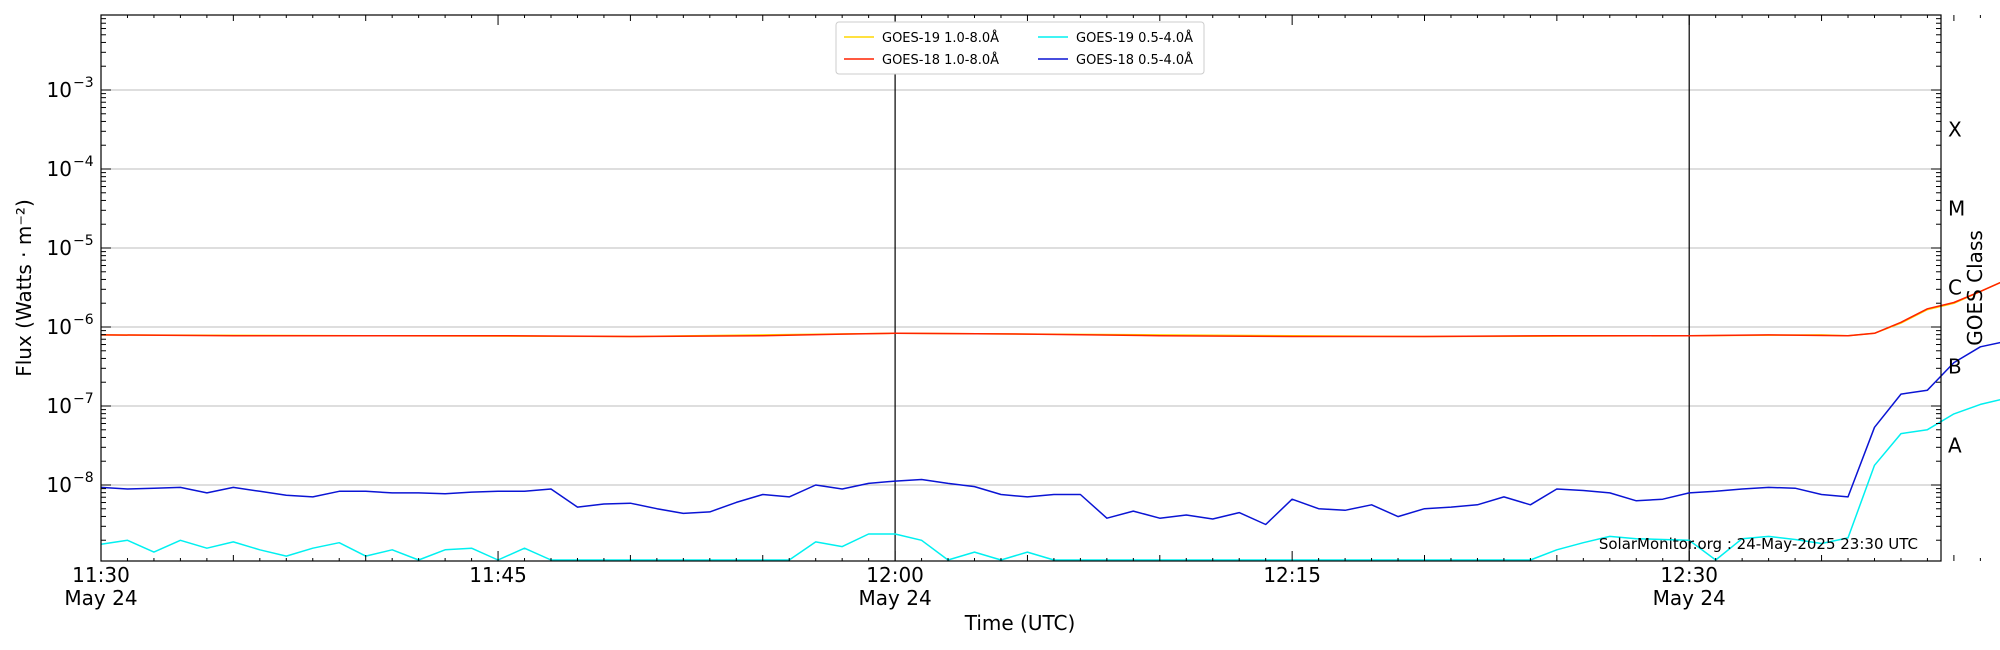  What do you see at coordinates (940, 60) in the screenshot?
I see `legend-label-1: GOES-18 1.0-8.0Å` at bounding box center [940, 60].